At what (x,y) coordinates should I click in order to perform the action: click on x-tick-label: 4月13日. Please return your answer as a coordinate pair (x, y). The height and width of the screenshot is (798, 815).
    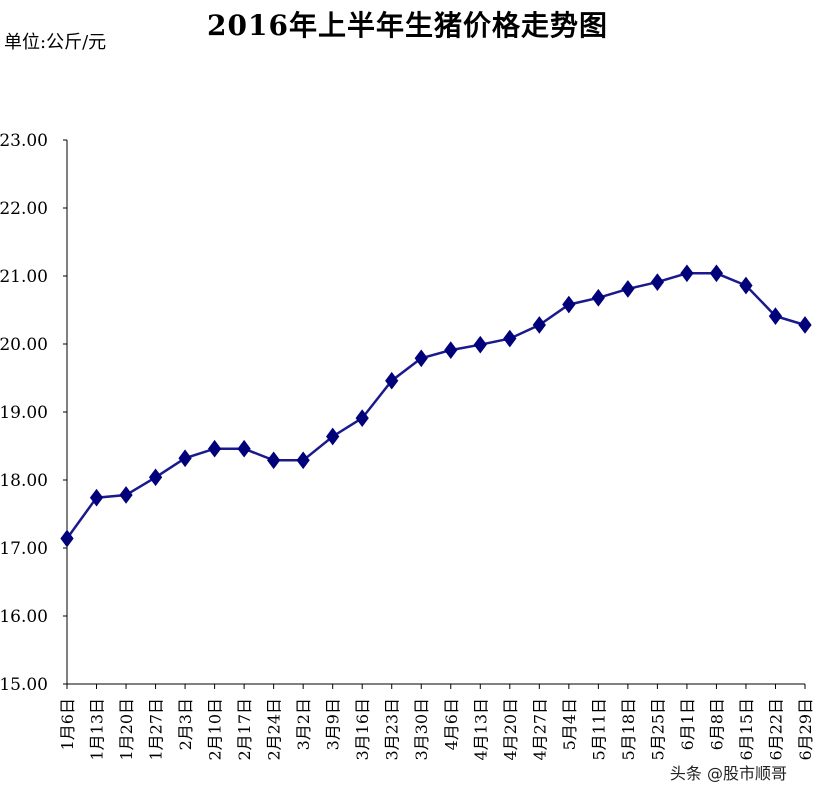
    Looking at the image, I should click on (480, 729).